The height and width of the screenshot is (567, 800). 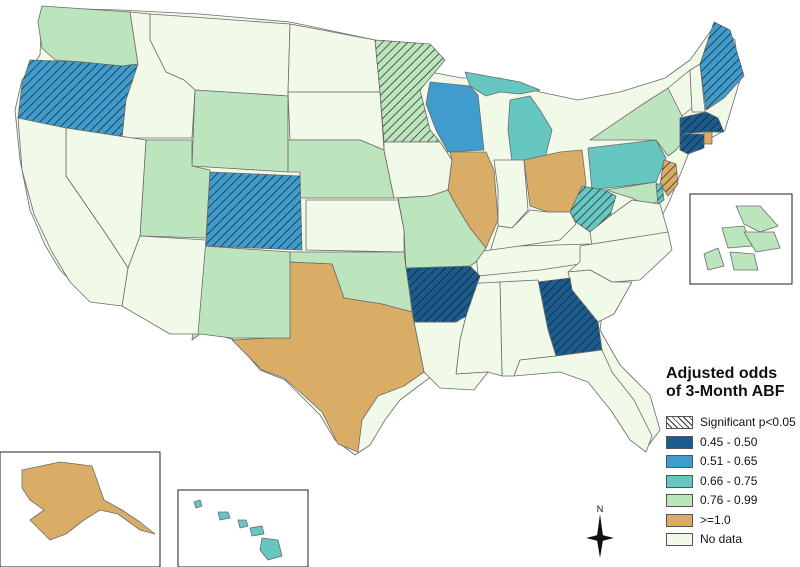 I want to click on state-oregon-hatch, so click(x=78, y=99).